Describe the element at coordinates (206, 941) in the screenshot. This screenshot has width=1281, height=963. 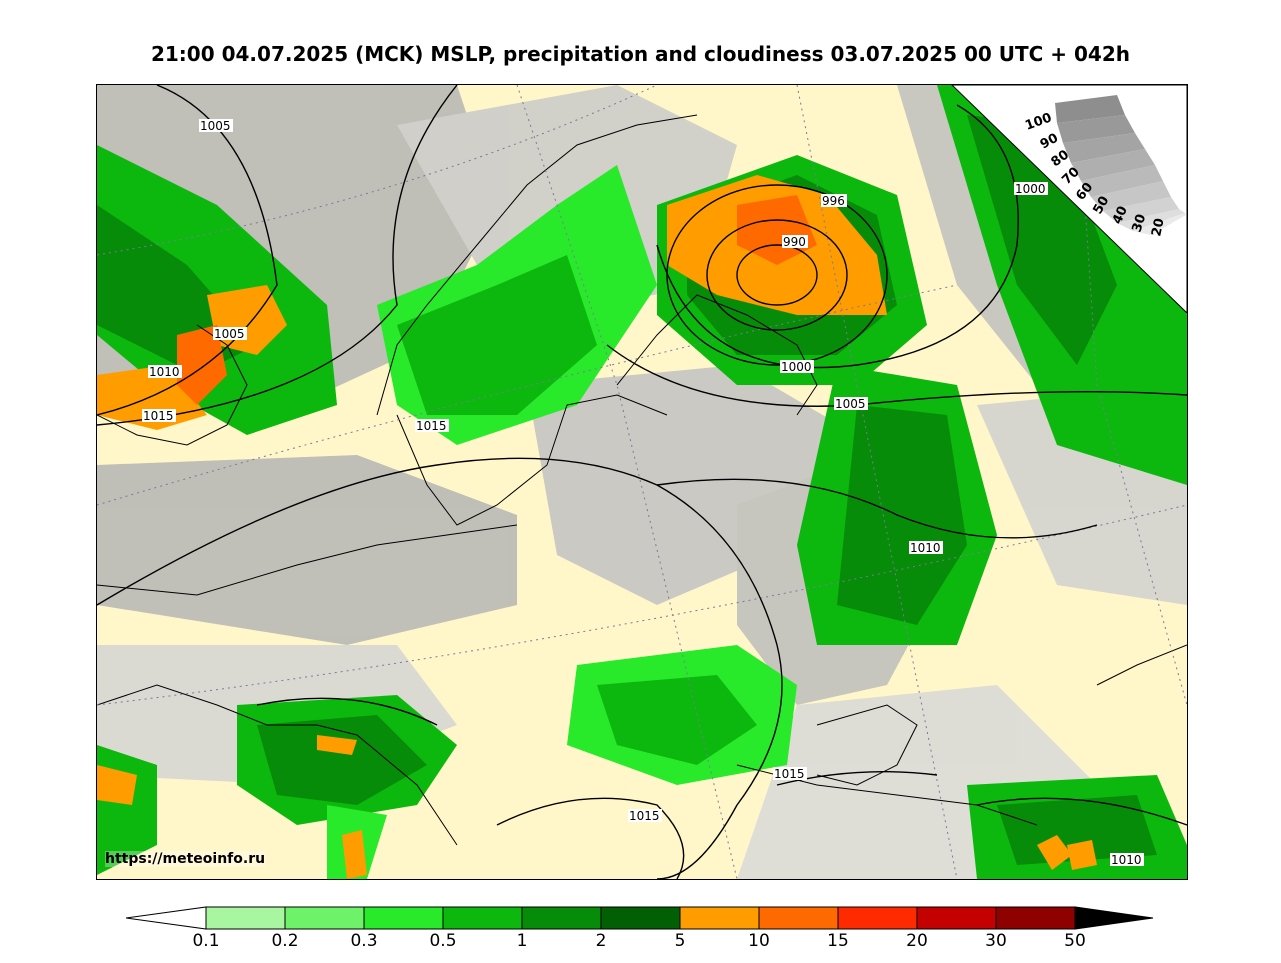
I see `colorbar-tick-label: 0.1` at that location.